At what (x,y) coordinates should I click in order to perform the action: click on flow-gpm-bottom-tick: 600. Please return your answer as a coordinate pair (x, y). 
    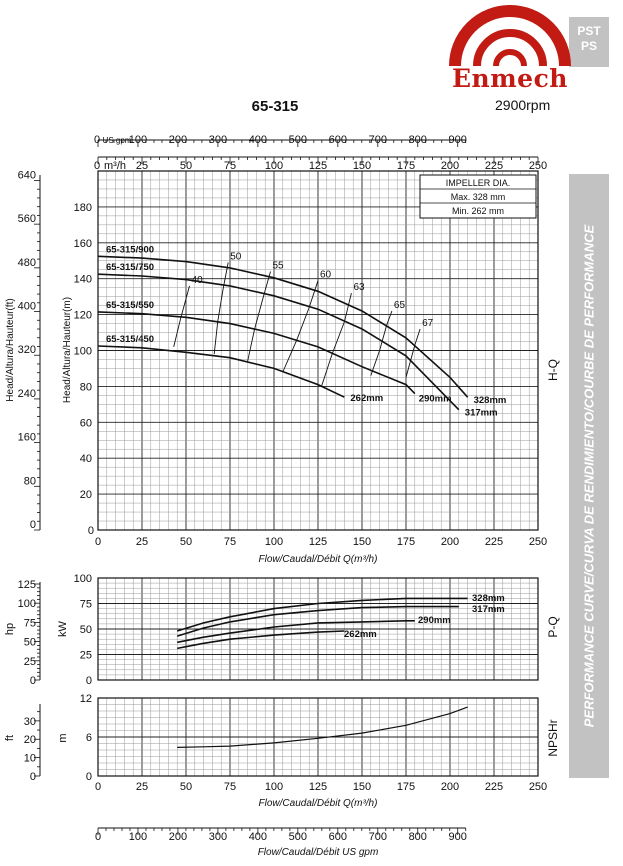
    Looking at the image, I should click on (338, 837).